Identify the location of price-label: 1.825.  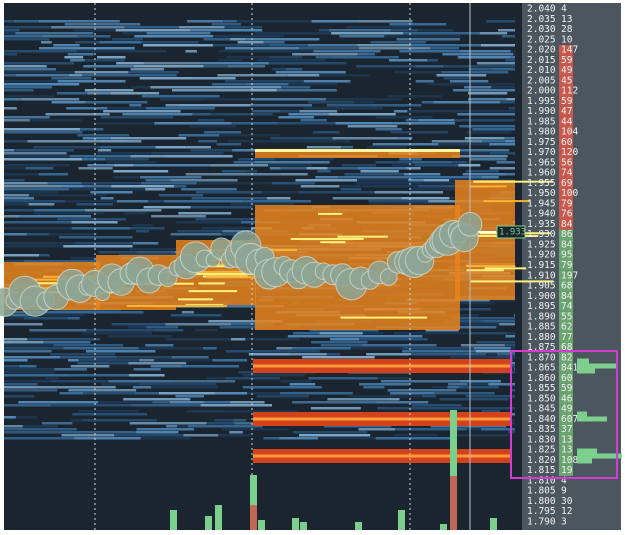
(541, 450).